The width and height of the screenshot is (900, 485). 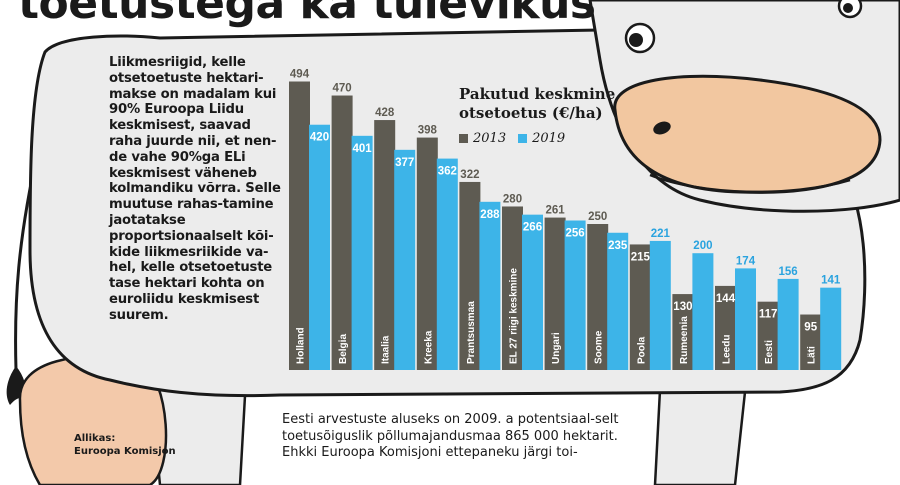 I want to click on cow-nostril, so click(x=662, y=128).